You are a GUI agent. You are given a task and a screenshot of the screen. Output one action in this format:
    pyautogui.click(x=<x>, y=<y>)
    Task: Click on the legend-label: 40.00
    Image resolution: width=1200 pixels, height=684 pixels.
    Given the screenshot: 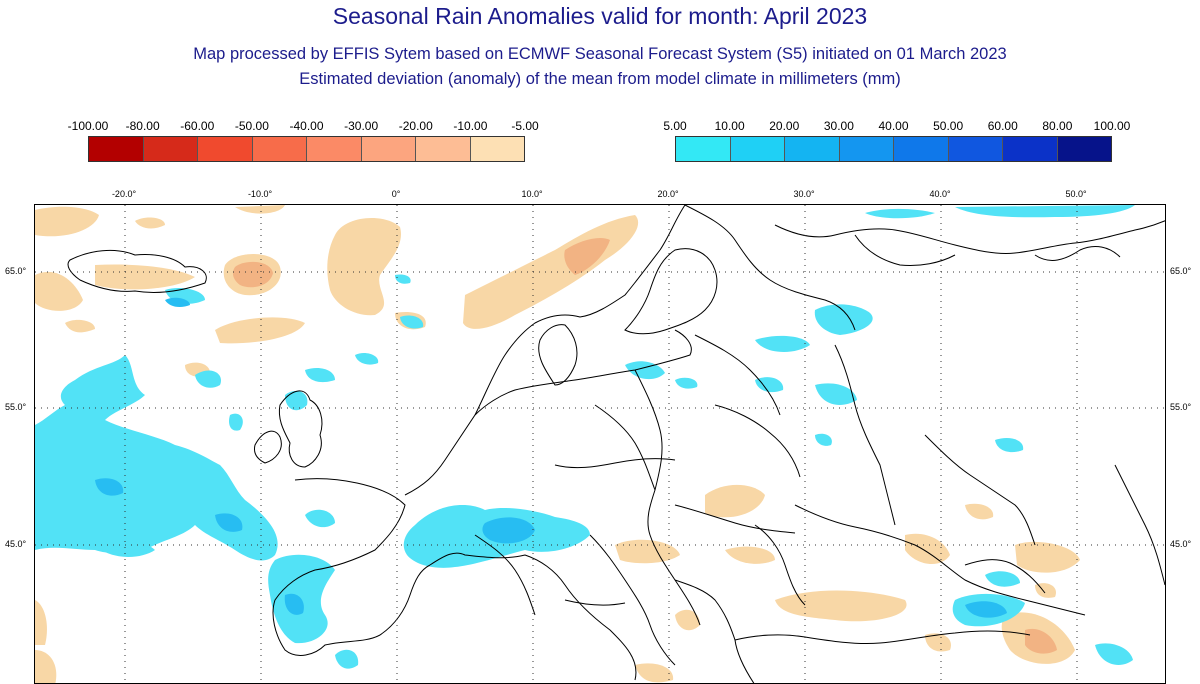 What is the action you would take?
    pyautogui.click(x=893, y=126)
    